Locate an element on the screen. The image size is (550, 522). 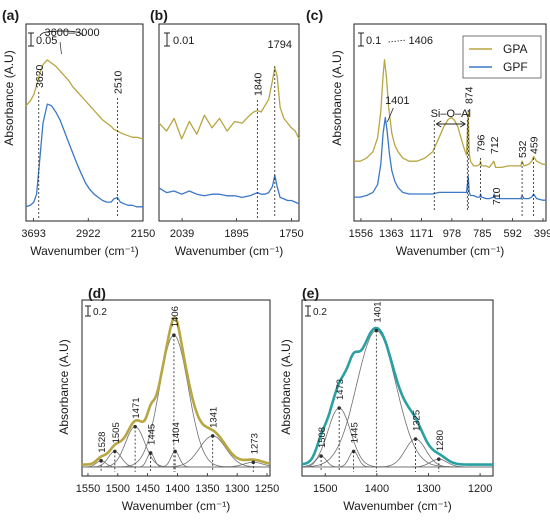
scale-bar-c: 0.1 is located at coordinates (369, 39).